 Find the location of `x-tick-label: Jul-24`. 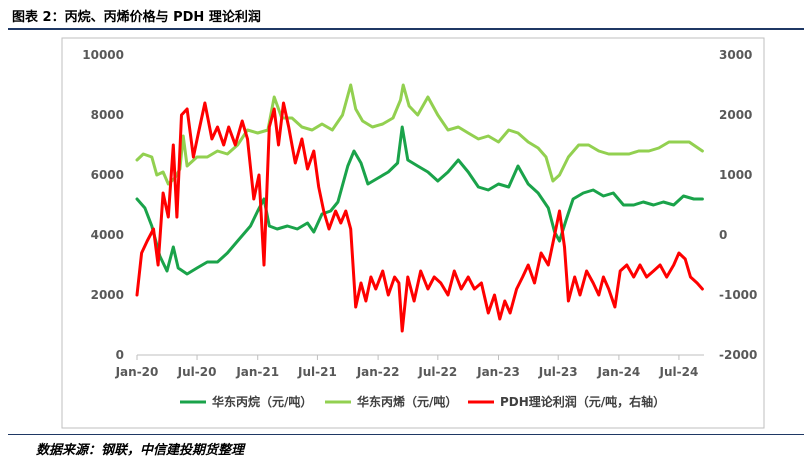

x-tick-label: Jul-24 is located at coordinates (679, 372).